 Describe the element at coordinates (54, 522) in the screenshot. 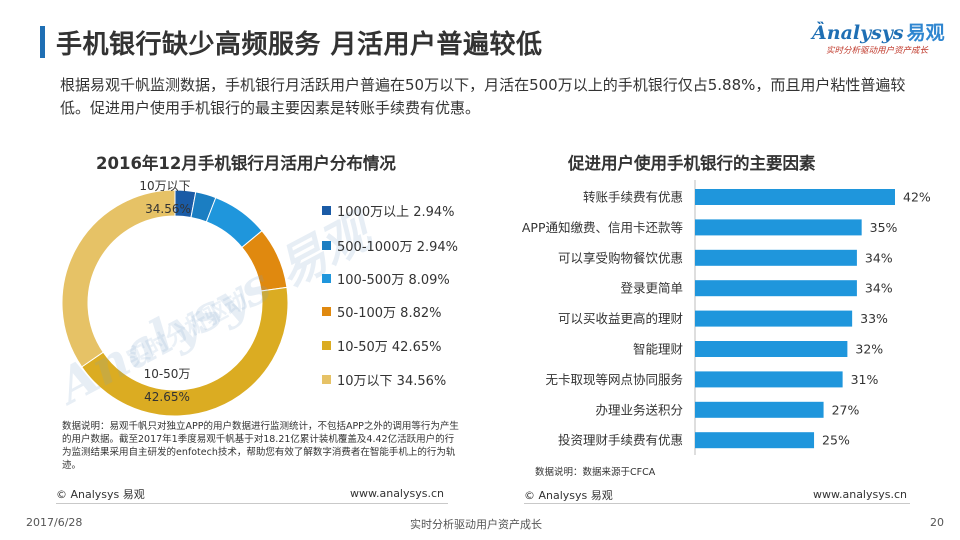

I see `footer-date: 2017/6/28` at that location.